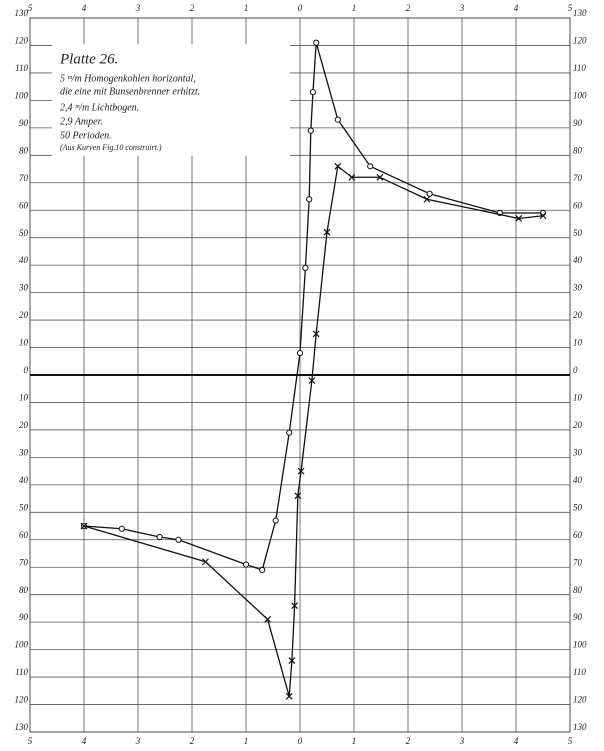 This screenshot has width=604, height=751. Describe the element at coordinates (86, 135) in the screenshot. I see `annotation: 50 Perioden.` at that location.